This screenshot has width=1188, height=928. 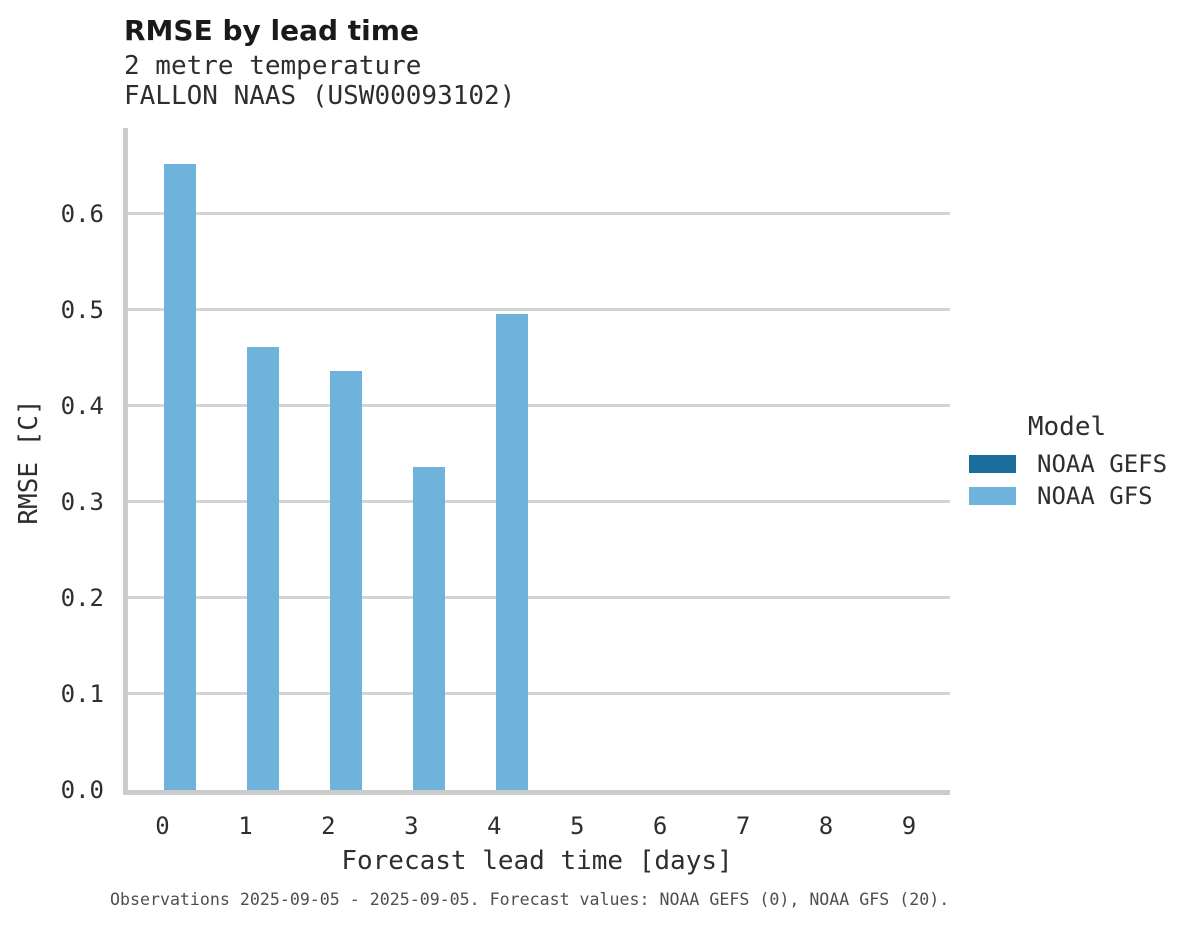 What do you see at coordinates (1102, 464) in the screenshot?
I see `legend-item-label: NOAA GEFS` at bounding box center [1102, 464].